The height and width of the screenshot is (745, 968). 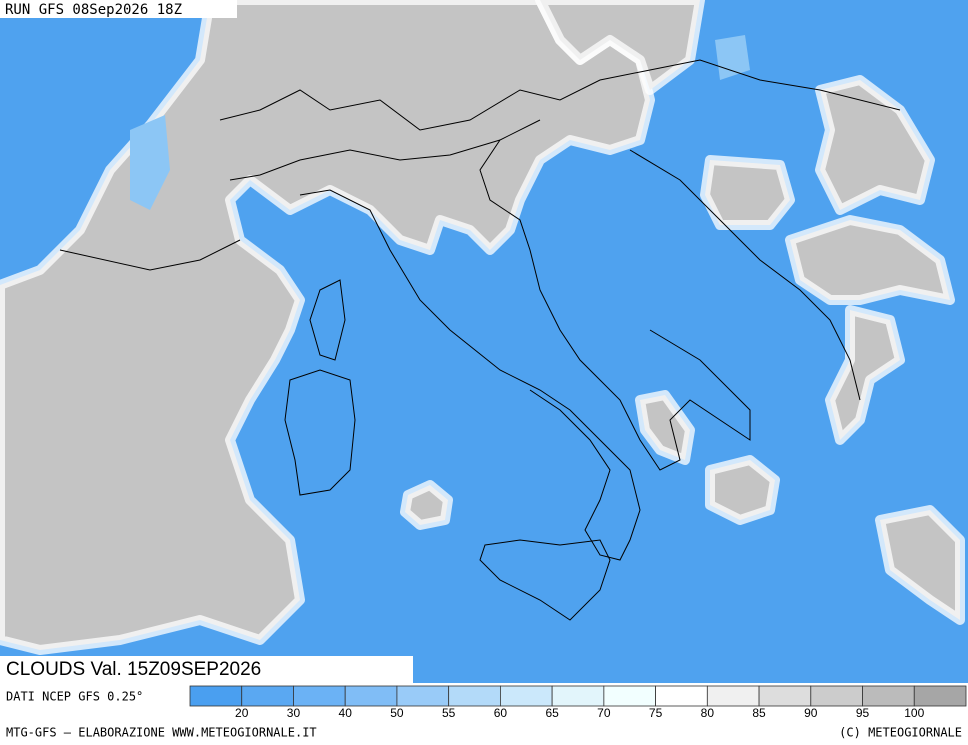 What do you see at coordinates (327, 320) in the screenshot?
I see `corsica` at bounding box center [327, 320].